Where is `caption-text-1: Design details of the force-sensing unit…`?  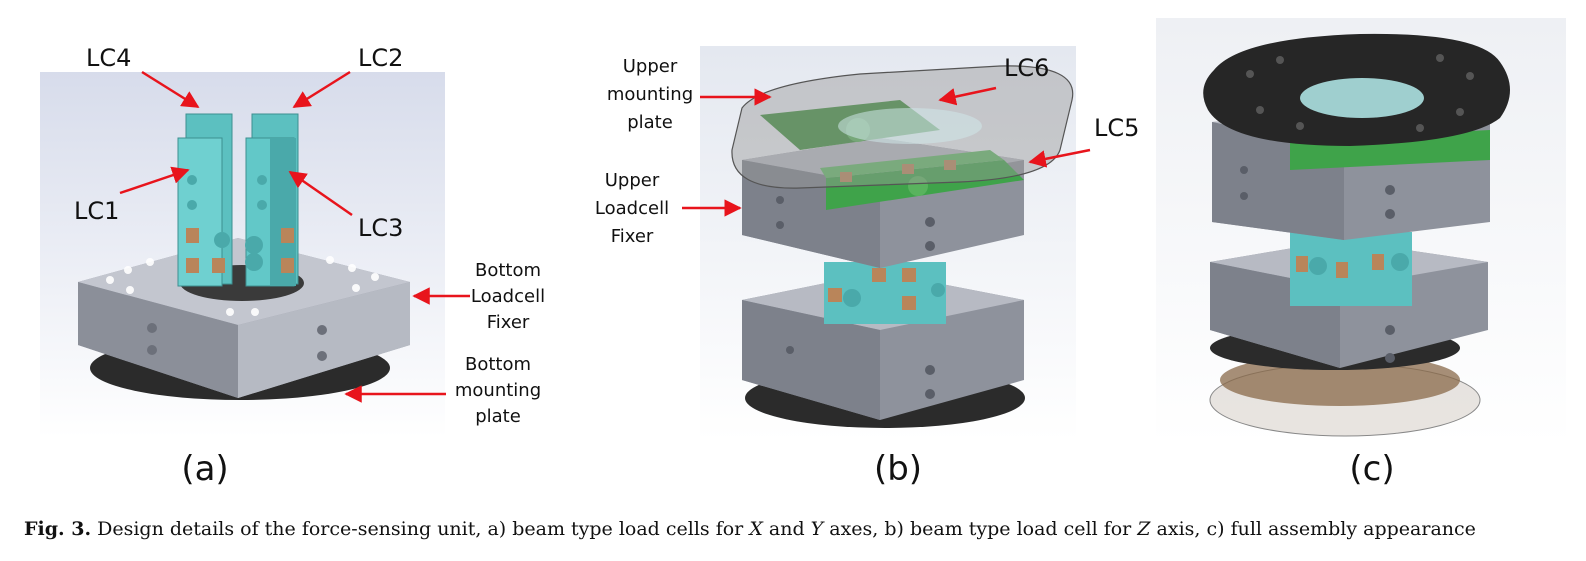 caption-text-1: Design details of the force-sensing unit… is located at coordinates (423, 529).